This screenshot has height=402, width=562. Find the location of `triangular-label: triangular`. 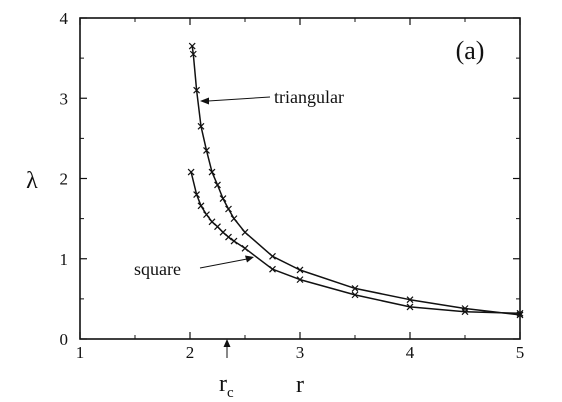

triangular-label: triangular is located at coordinates (309, 97).